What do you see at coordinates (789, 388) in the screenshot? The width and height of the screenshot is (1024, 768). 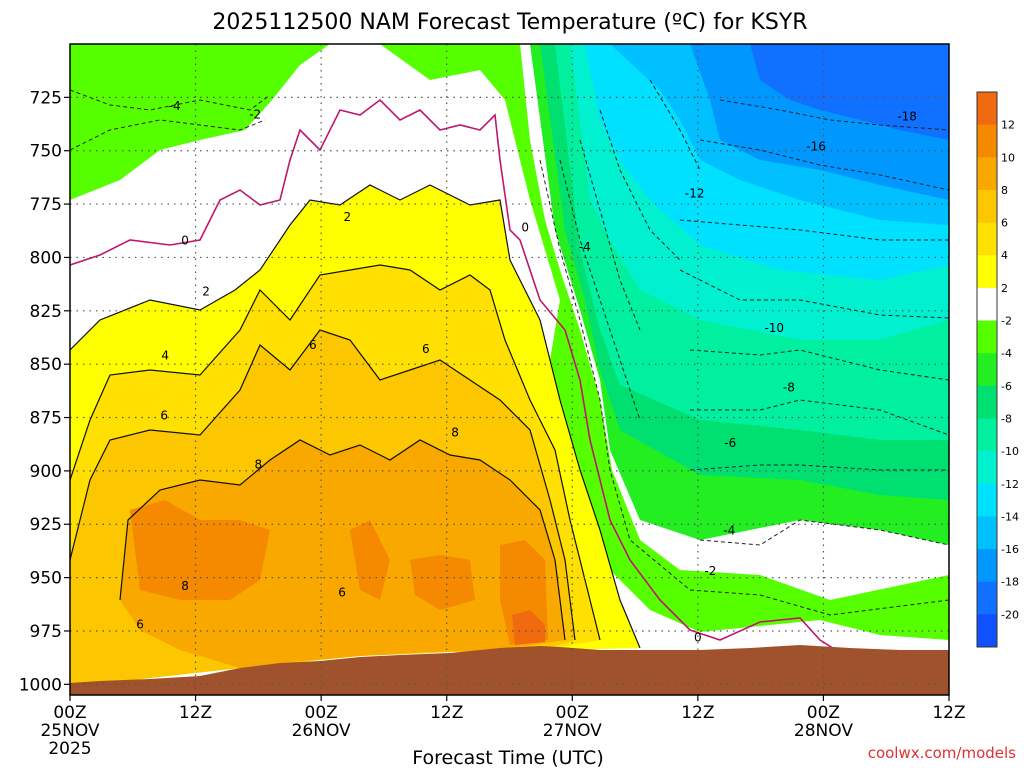 I see `contour-label: -8` at bounding box center [789, 388].